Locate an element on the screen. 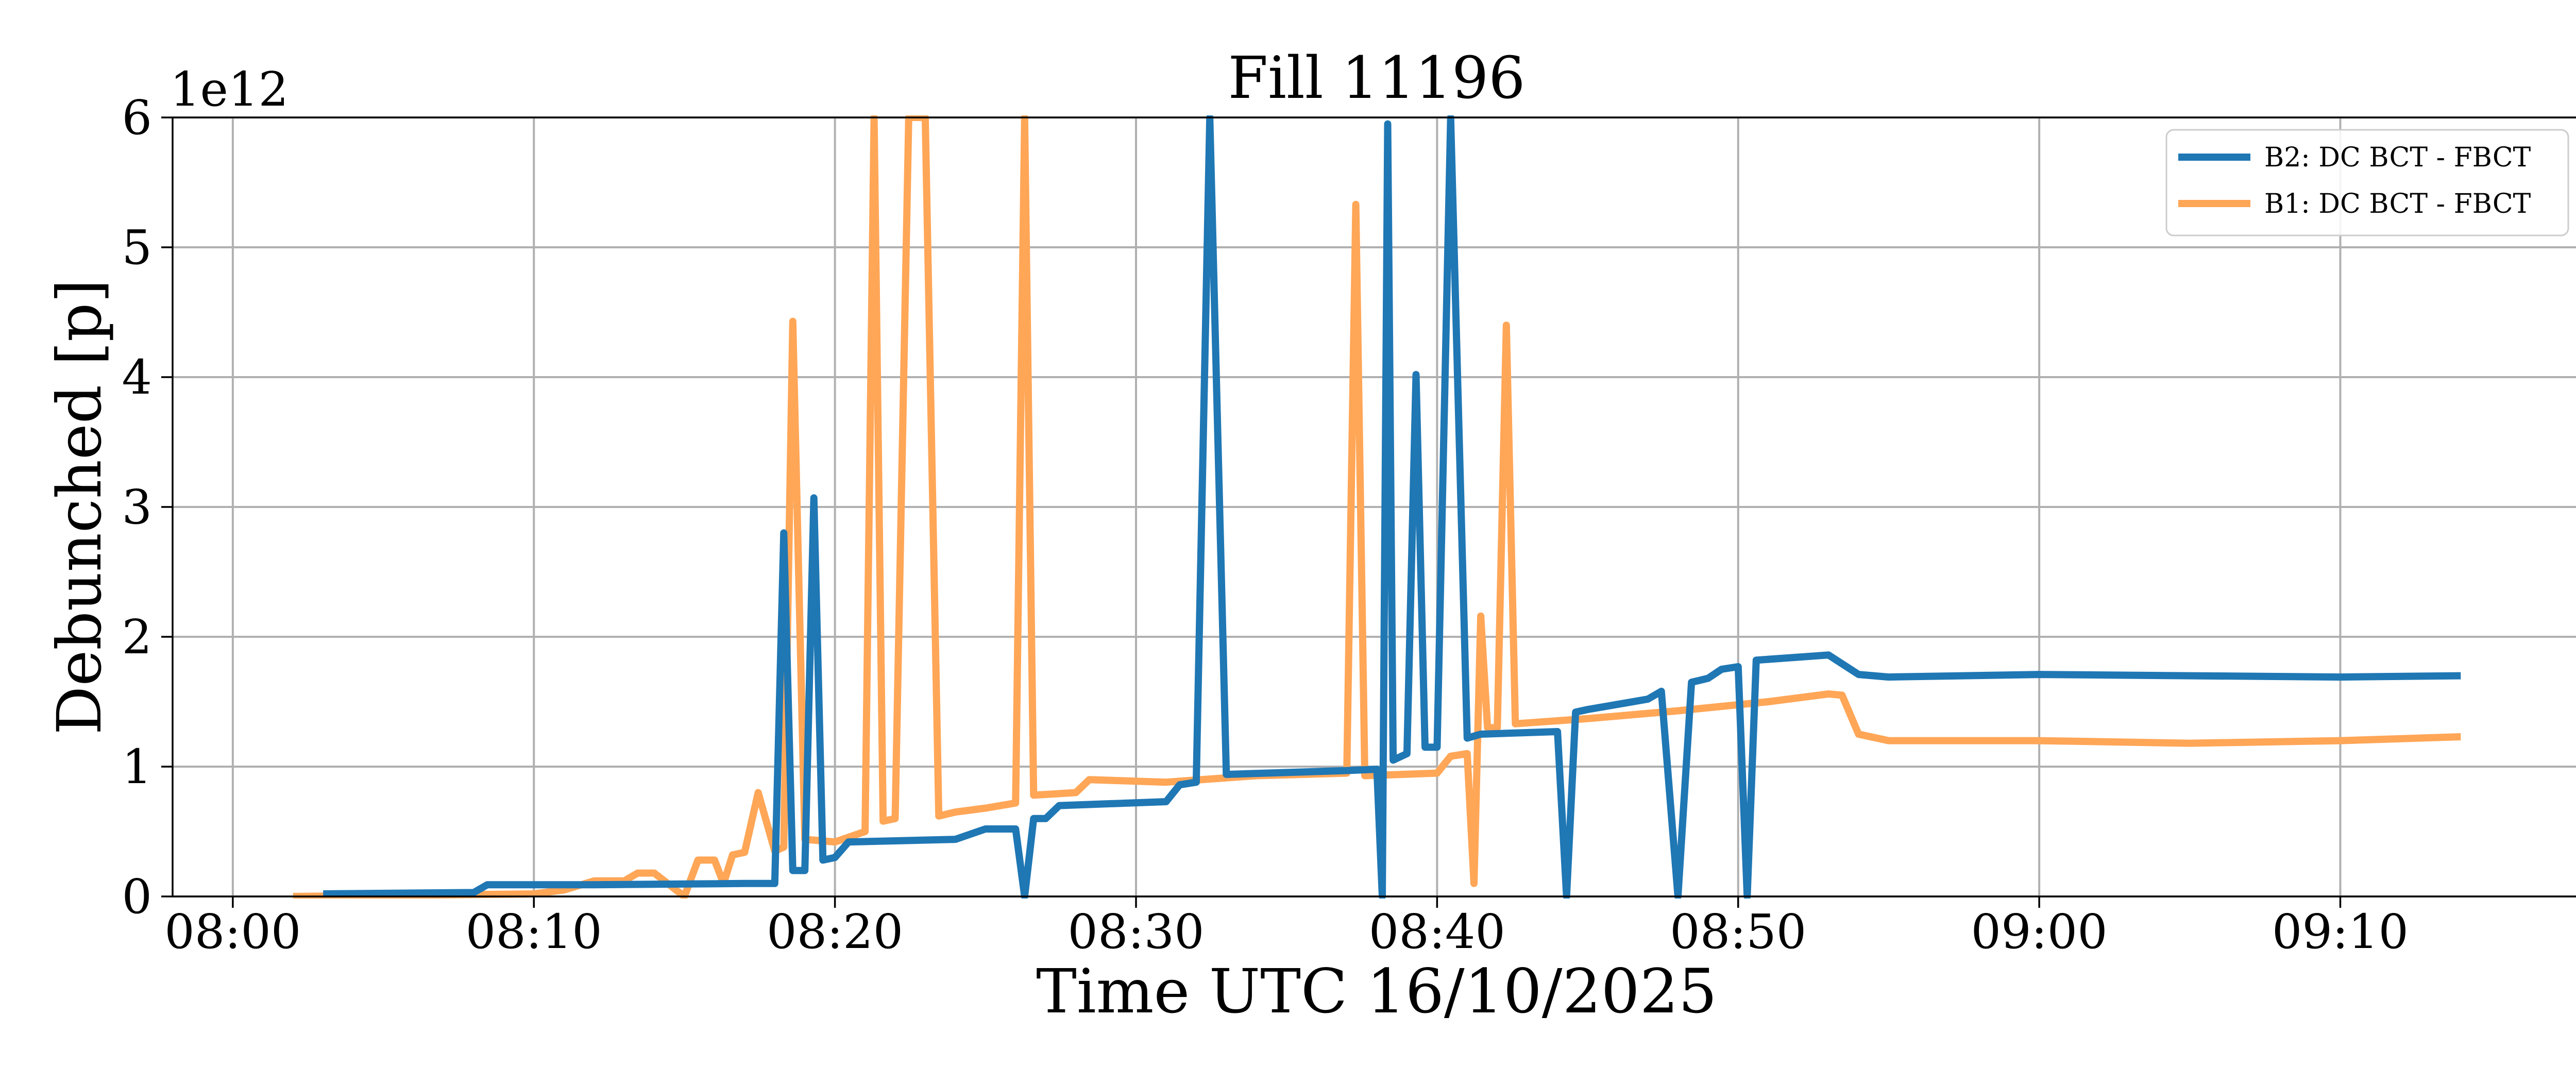 Image resolution: width=2576 pixels, height=1084 pixels. legend-box is located at coordinates (2367, 182).